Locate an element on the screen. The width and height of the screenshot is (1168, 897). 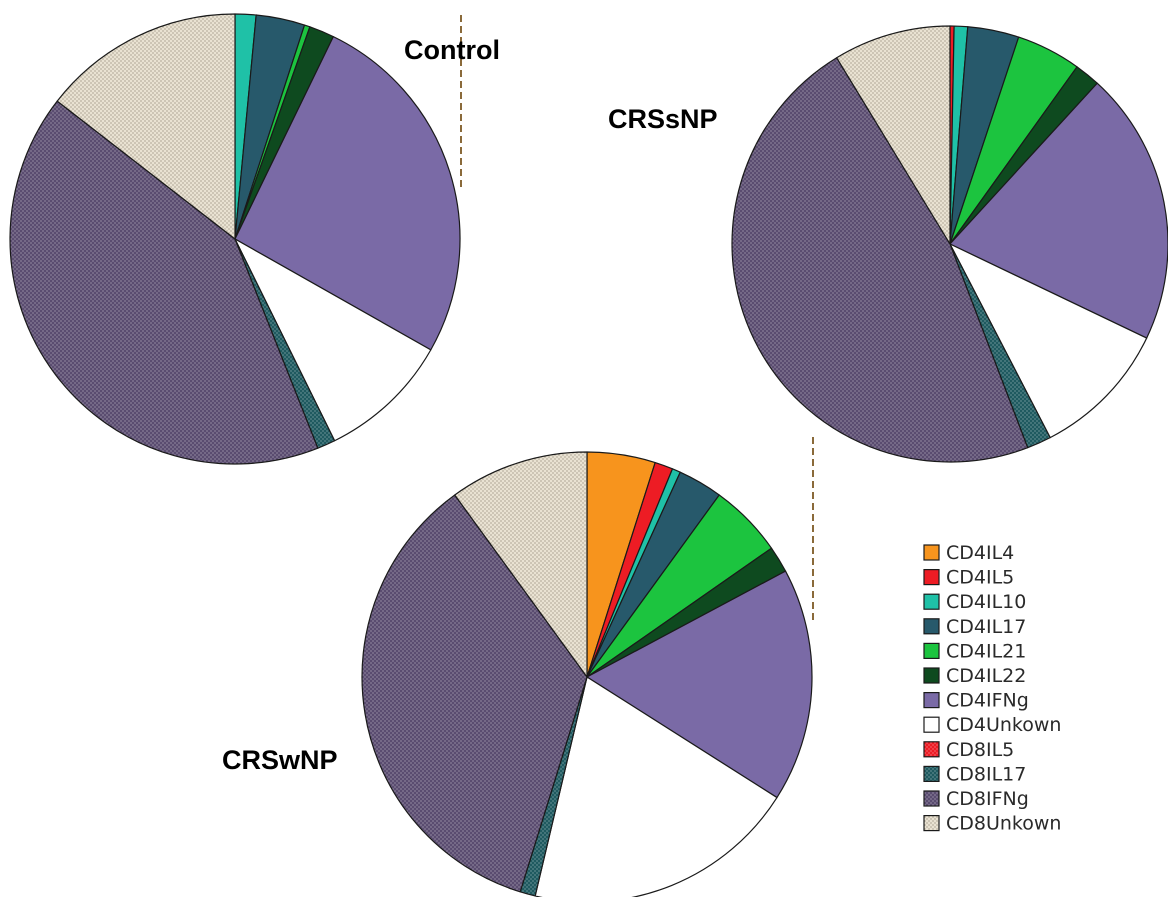
legend-label-cd8il5: CD8IL5 is located at coordinates (980, 750).